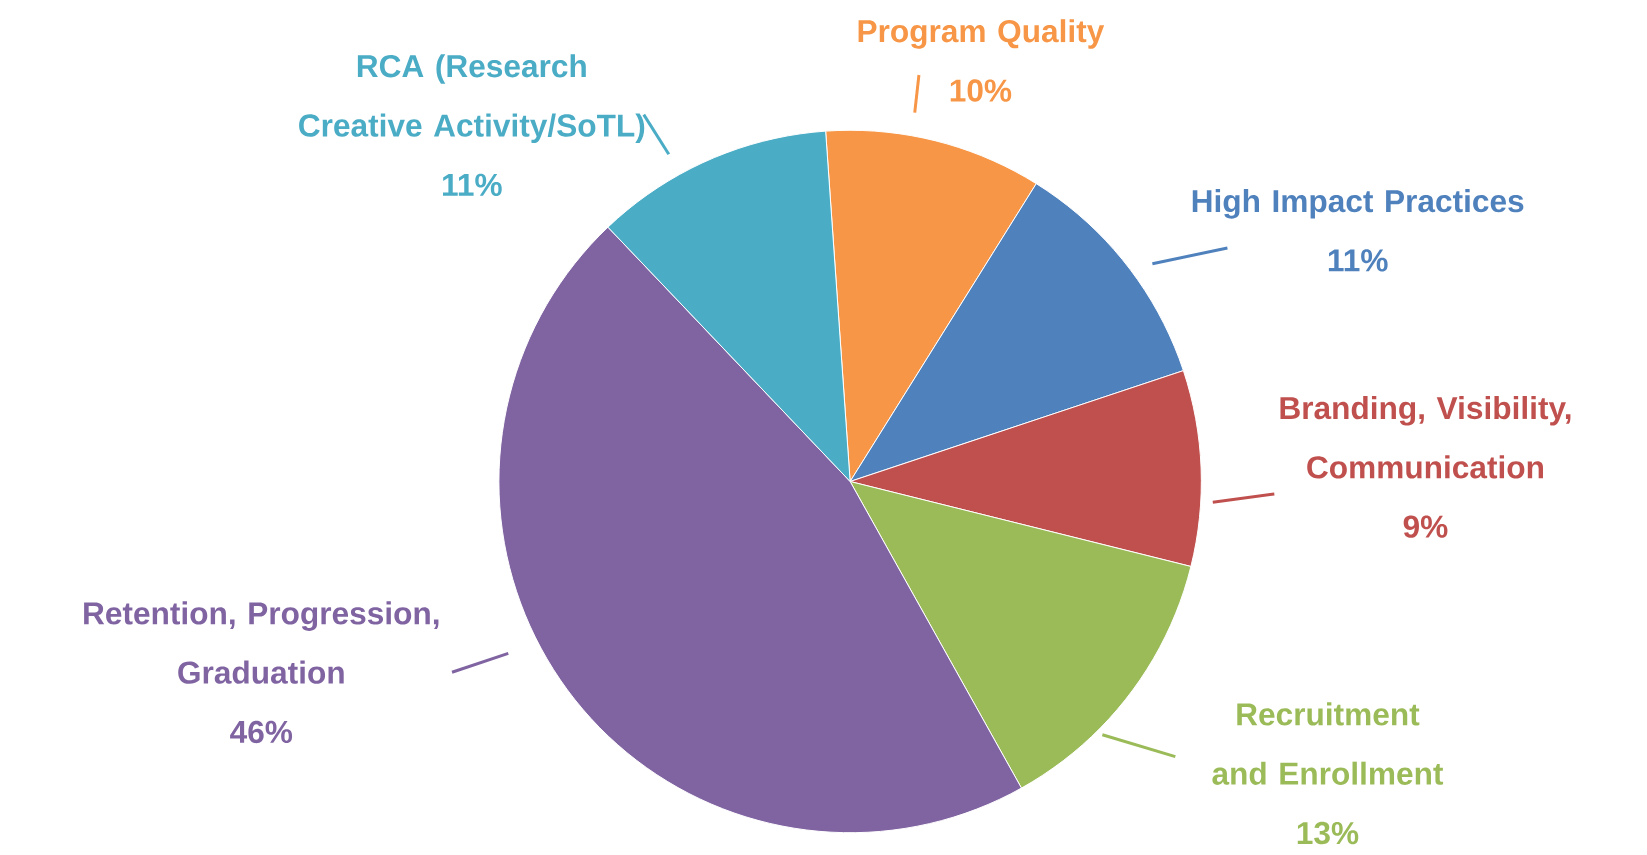 This screenshot has height=855, width=1647. What do you see at coordinates (1328, 743) in the screenshot?
I see `slice-label: Recruitment and Enrollment` at bounding box center [1328, 743].